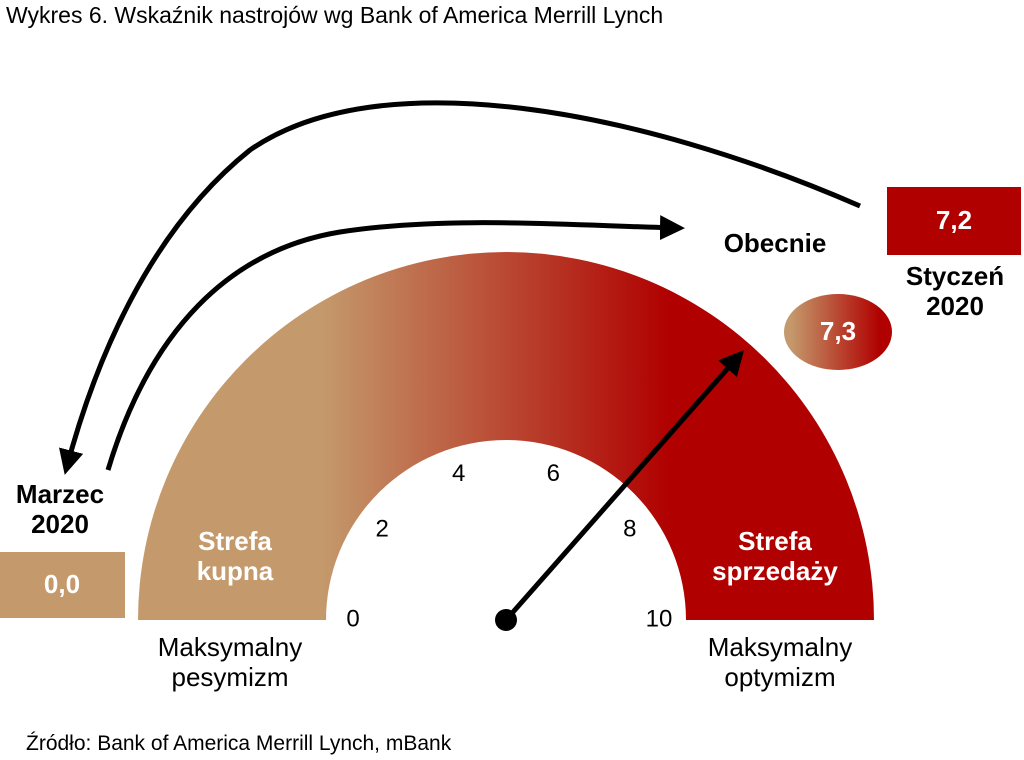 This screenshot has height=760, width=1024. I want to click on tick-label: 10, so click(659, 618).